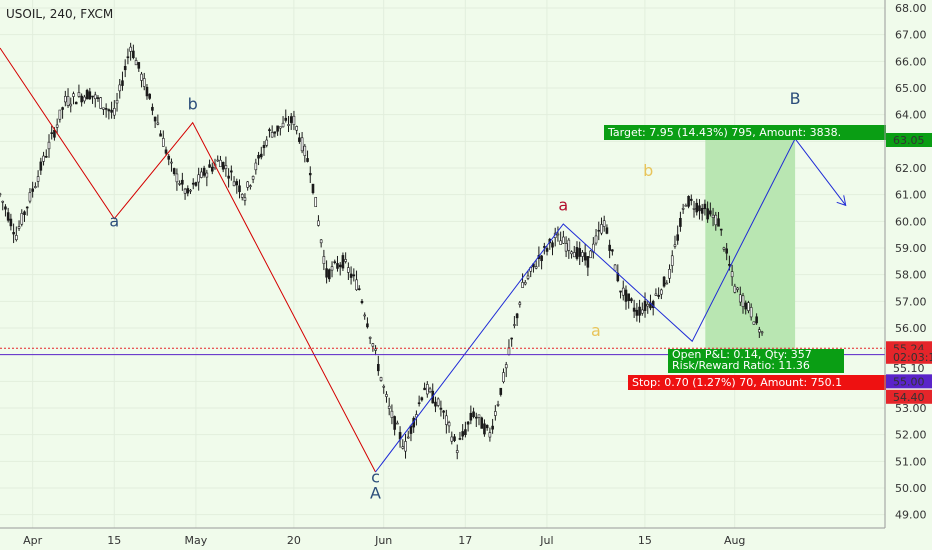 The width and height of the screenshot is (932, 550). Describe the element at coordinates (724, 132) in the screenshot. I see `target-box-text: Target: 7.95 (14.43%) 795, Amount: 3838.` at that location.